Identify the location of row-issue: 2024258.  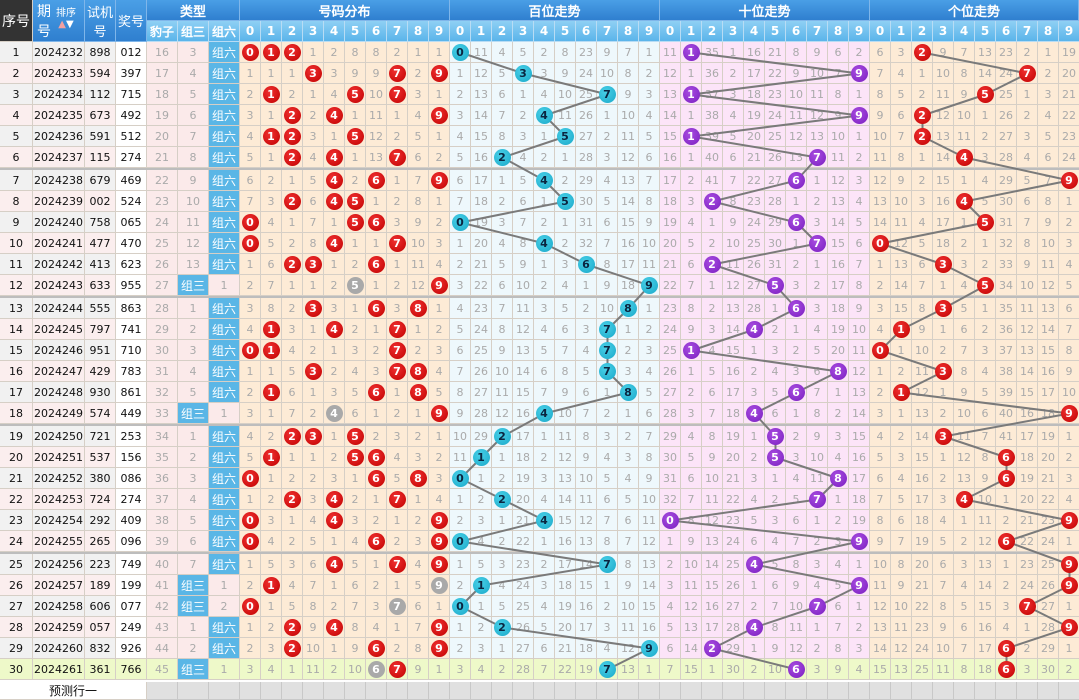
(59, 606).